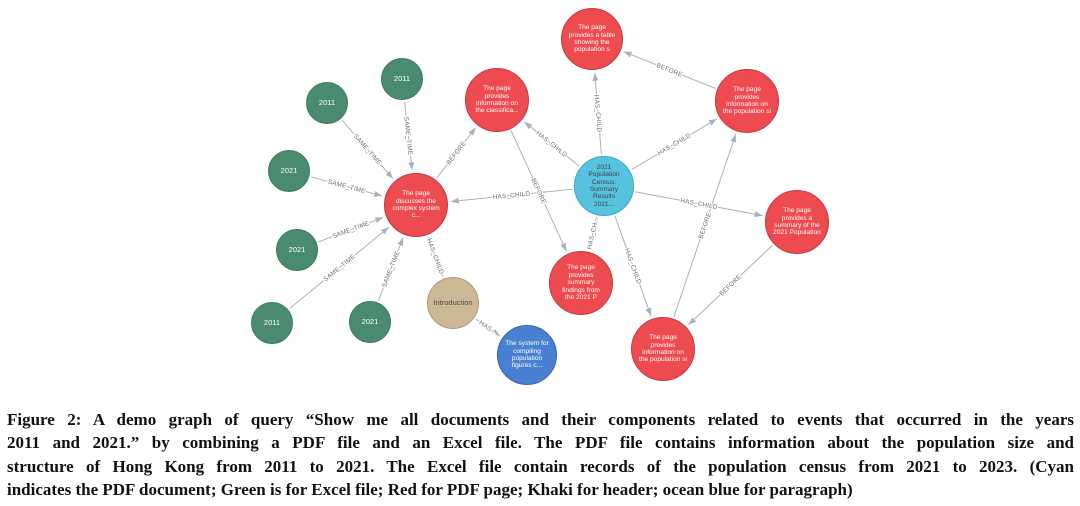 The height and width of the screenshot is (506, 1080). I want to click on graph-edge-excel-2021-b--page-complex, so click(351, 229).